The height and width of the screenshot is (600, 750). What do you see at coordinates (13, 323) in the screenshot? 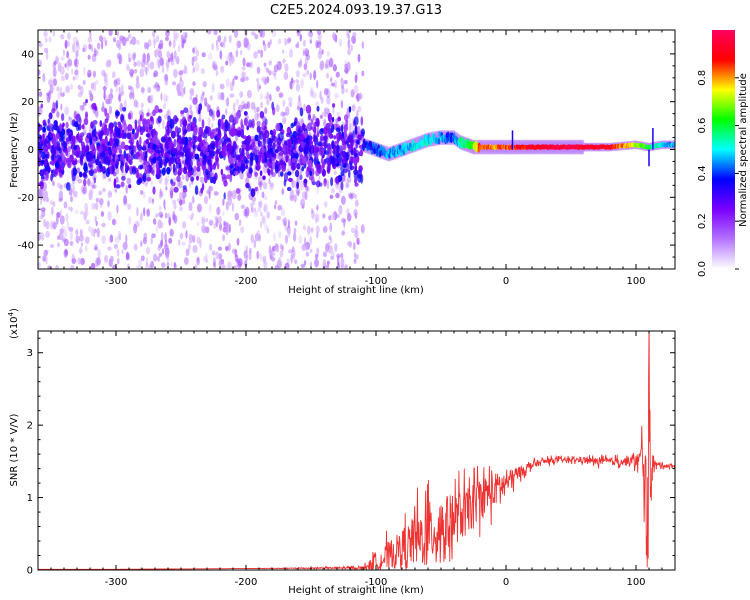
I see `snr-multiplier: (x104)` at bounding box center [13, 323].